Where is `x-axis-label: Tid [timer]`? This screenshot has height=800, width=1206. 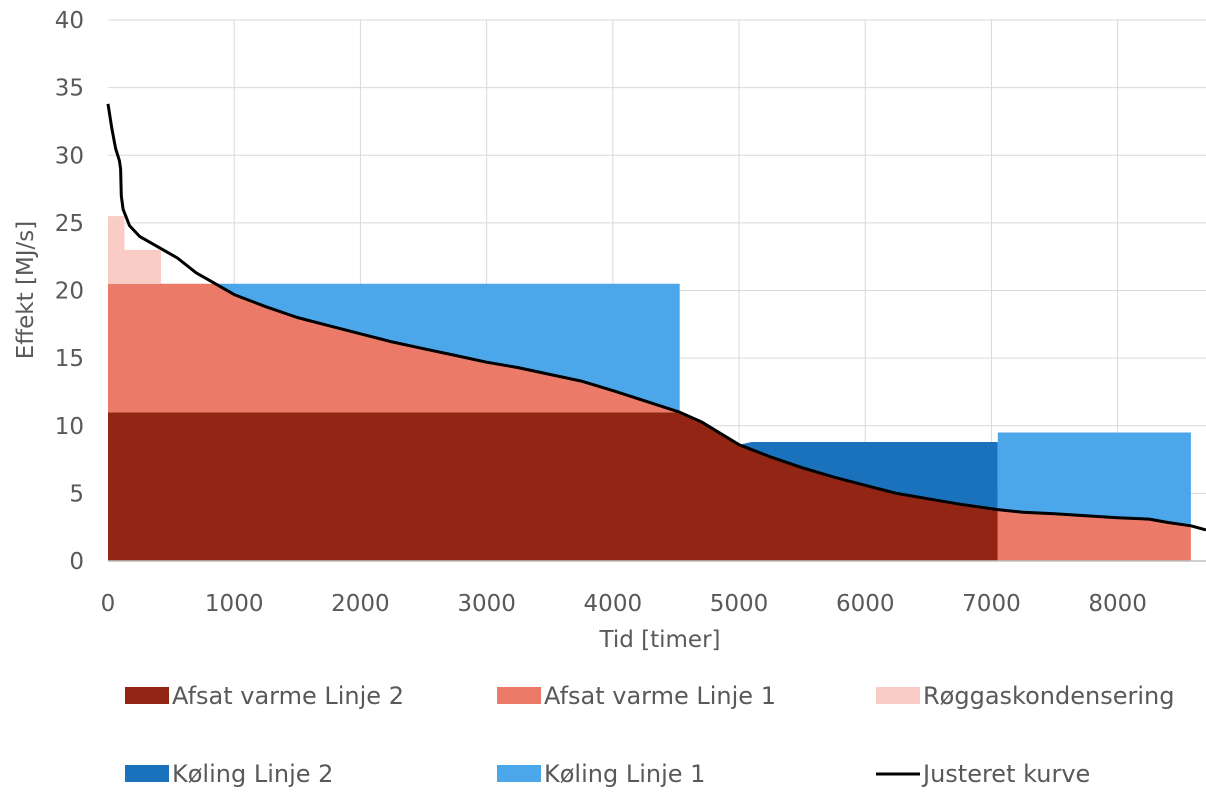
x-axis-label: Tid [timer] is located at coordinates (659, 640).